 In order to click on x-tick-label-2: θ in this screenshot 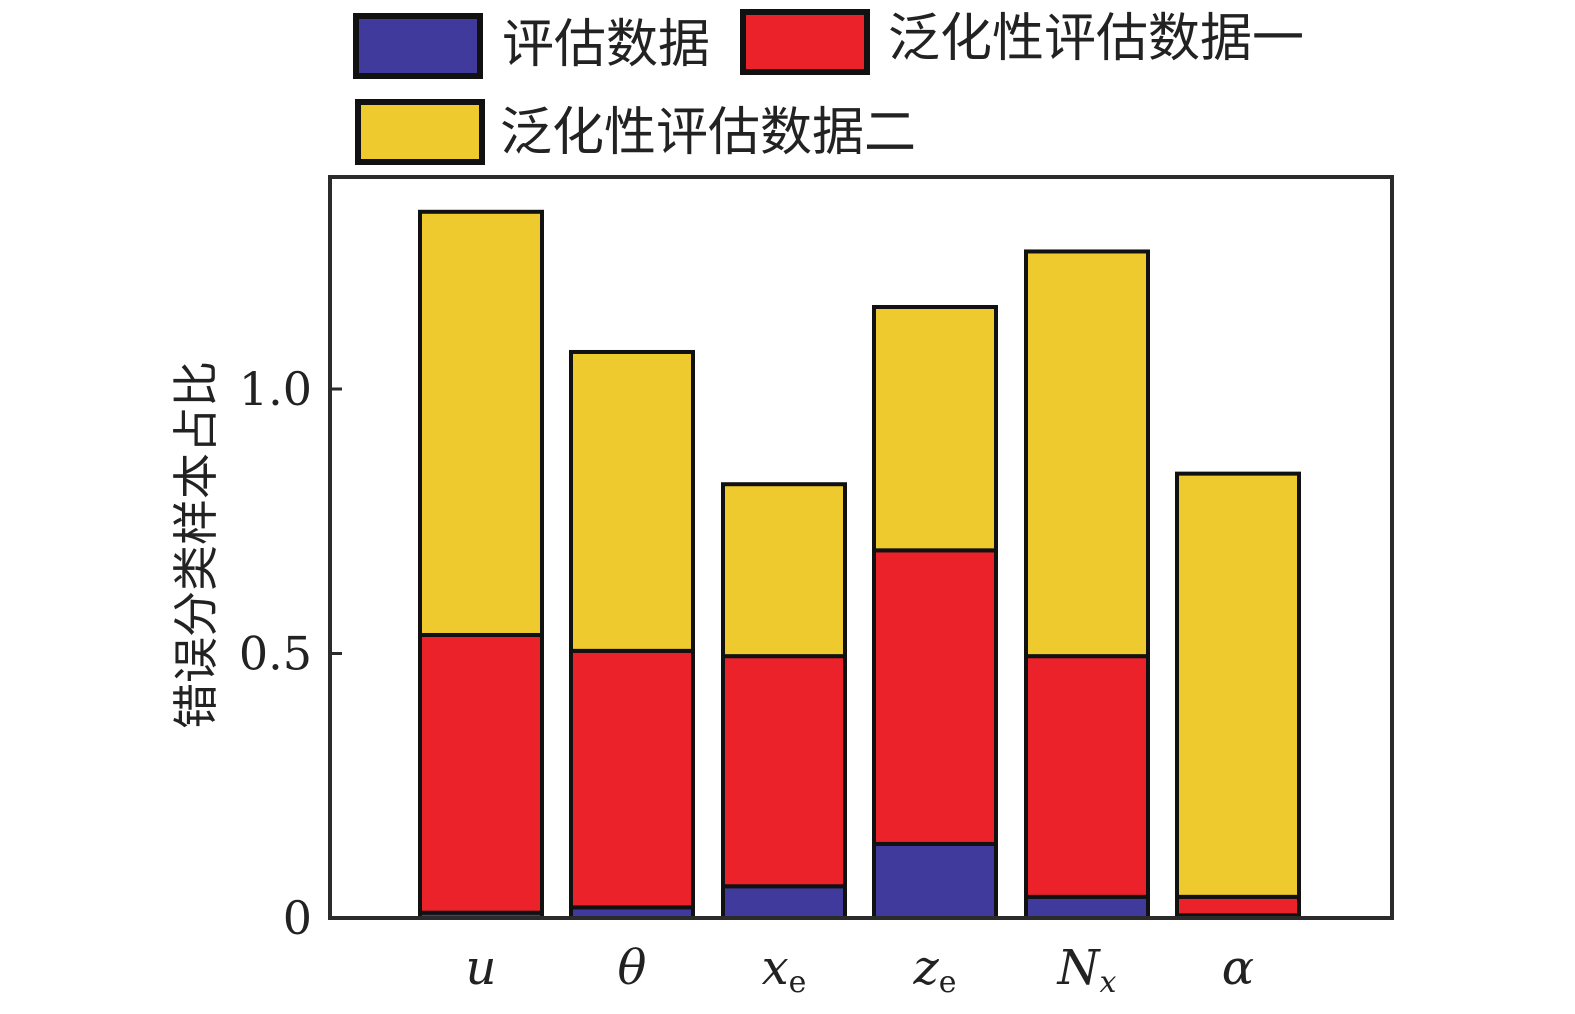, I will do `click(632, 968)`.